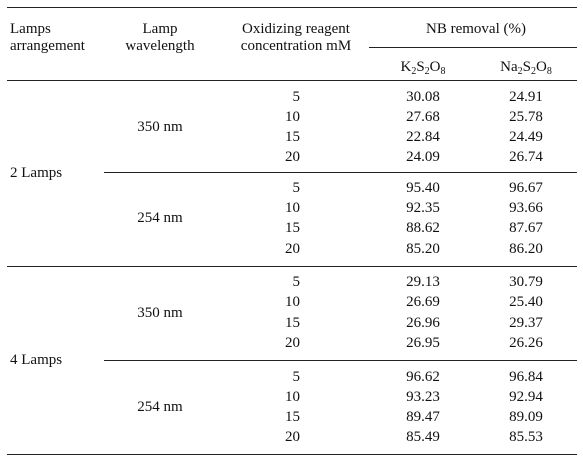  What do you see at coordinates (476, 29) in the screenshot?
I see `header-nb-removal: NB removal (%)` at bounding box center [476, 29].